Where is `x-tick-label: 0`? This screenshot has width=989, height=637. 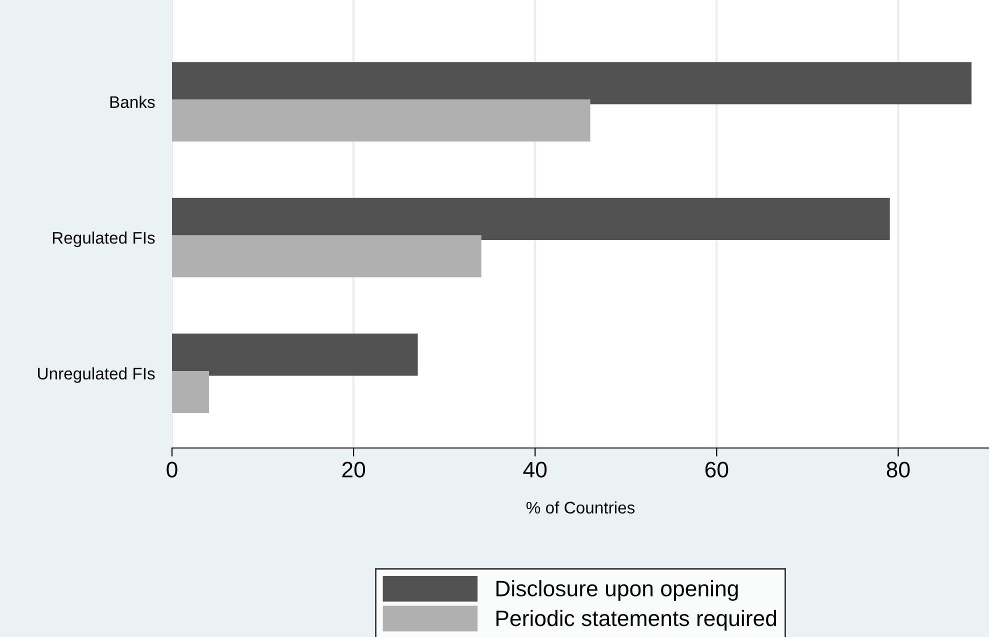 x-tick-label: 0 is located at coordinates (172, 470).